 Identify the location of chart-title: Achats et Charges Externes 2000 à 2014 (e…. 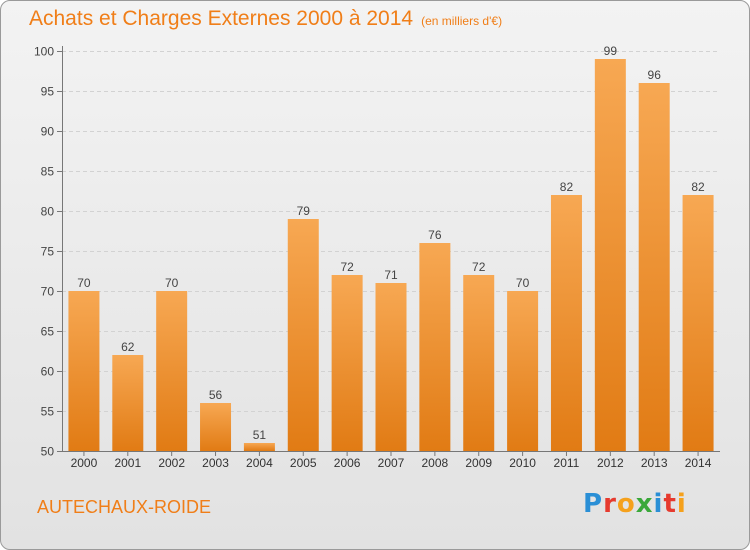
(265, 19).